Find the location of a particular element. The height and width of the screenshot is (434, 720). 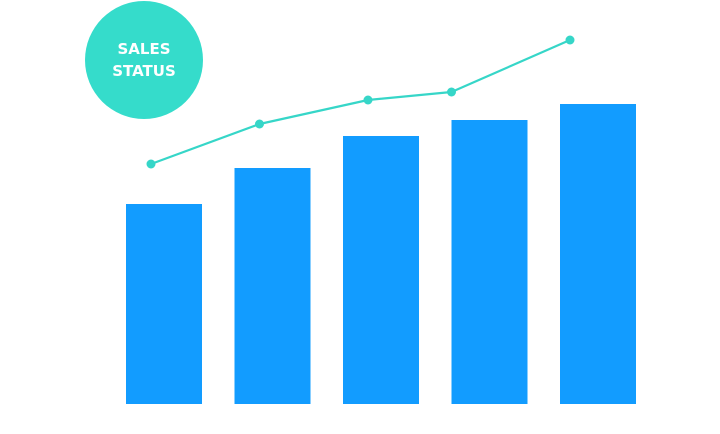

sales-status-badge: SALES STATUS is located at coordinates (144, 60).